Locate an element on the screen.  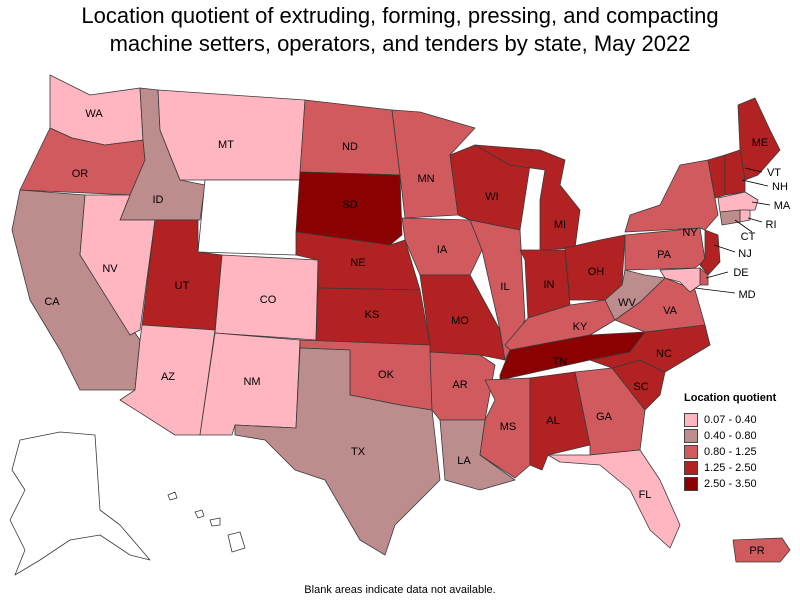
legend-item: 2.50 - 3.50 is located at coordinates (739, 484).